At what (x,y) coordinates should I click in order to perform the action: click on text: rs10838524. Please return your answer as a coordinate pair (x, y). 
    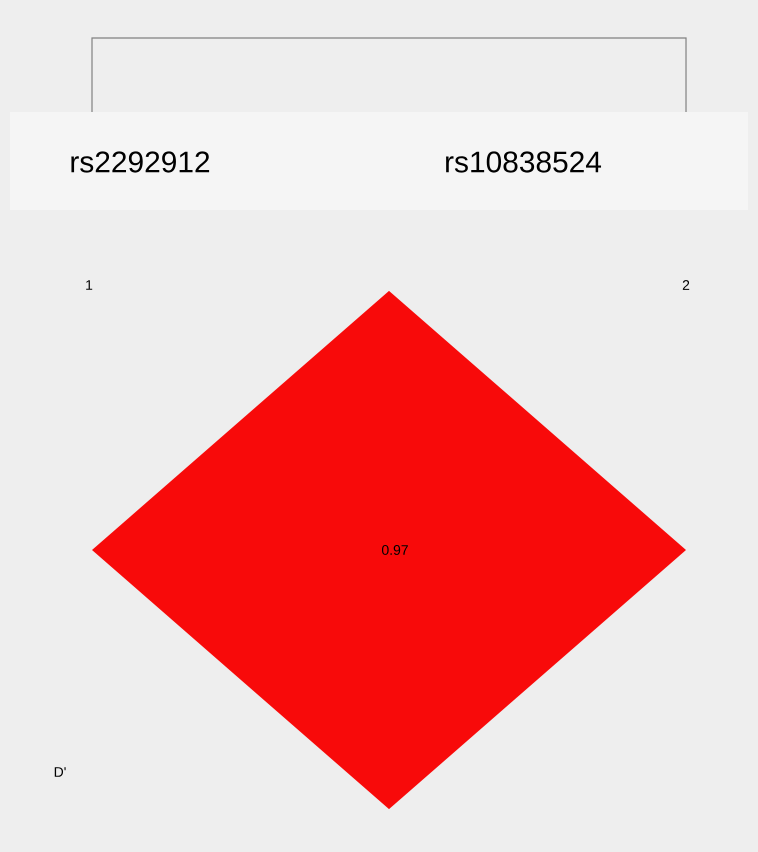
    Looking at the image, I should click on (524, 162).